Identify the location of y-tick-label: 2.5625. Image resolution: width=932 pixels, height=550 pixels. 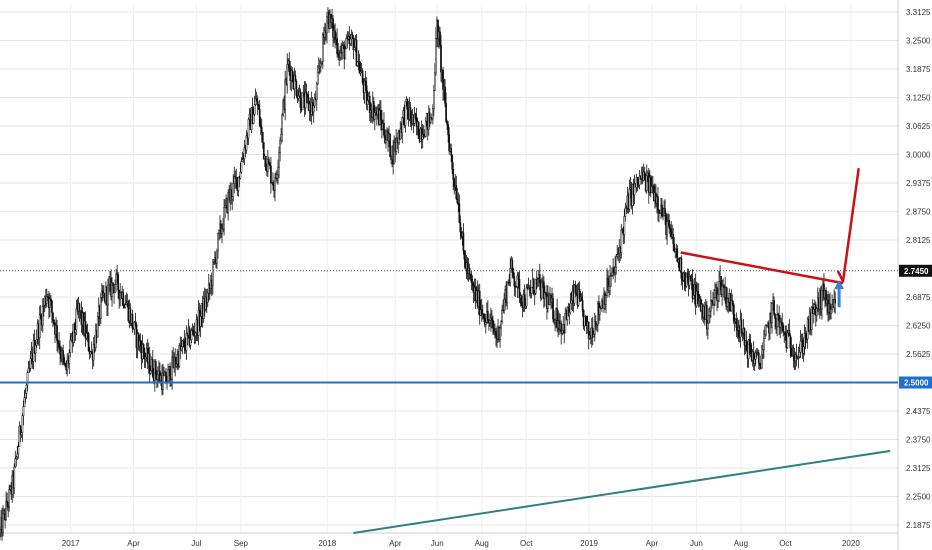
(918, 354).